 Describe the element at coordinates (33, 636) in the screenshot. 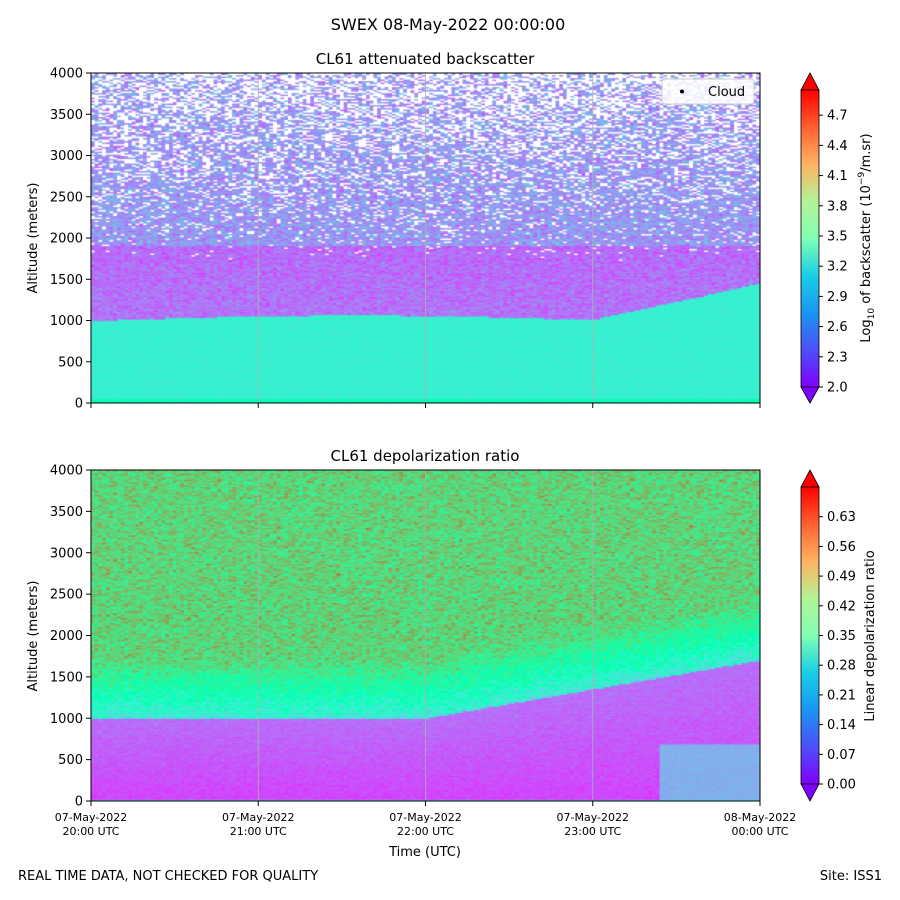

I see `depolarization-ylabel: Altitude (meters)` at that location.